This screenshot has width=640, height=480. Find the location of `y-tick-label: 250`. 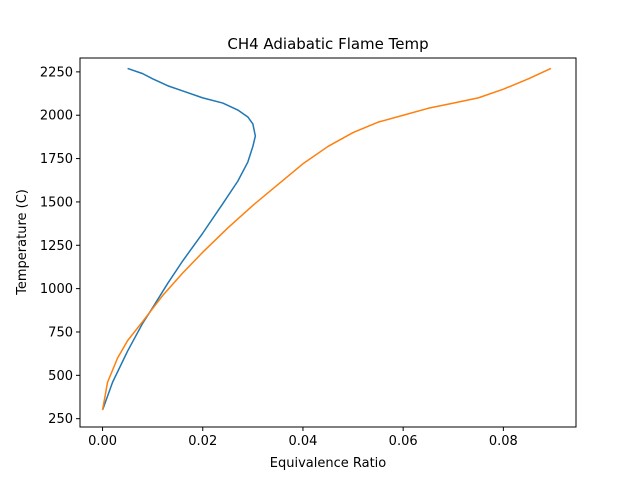

y-tick-label: 250 is located at coordinates (60, 419).